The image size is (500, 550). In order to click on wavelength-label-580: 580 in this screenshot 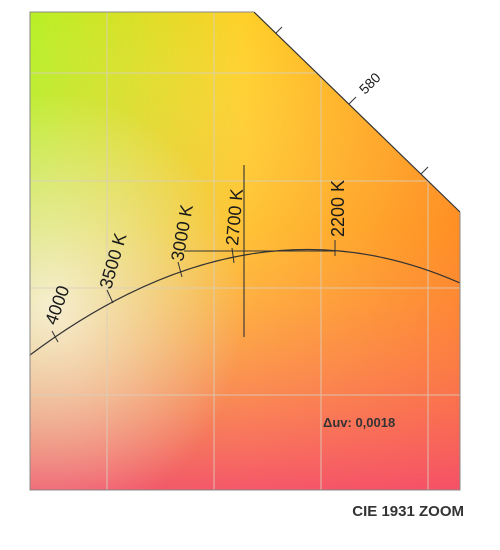, I will do `click(370, 83)`.